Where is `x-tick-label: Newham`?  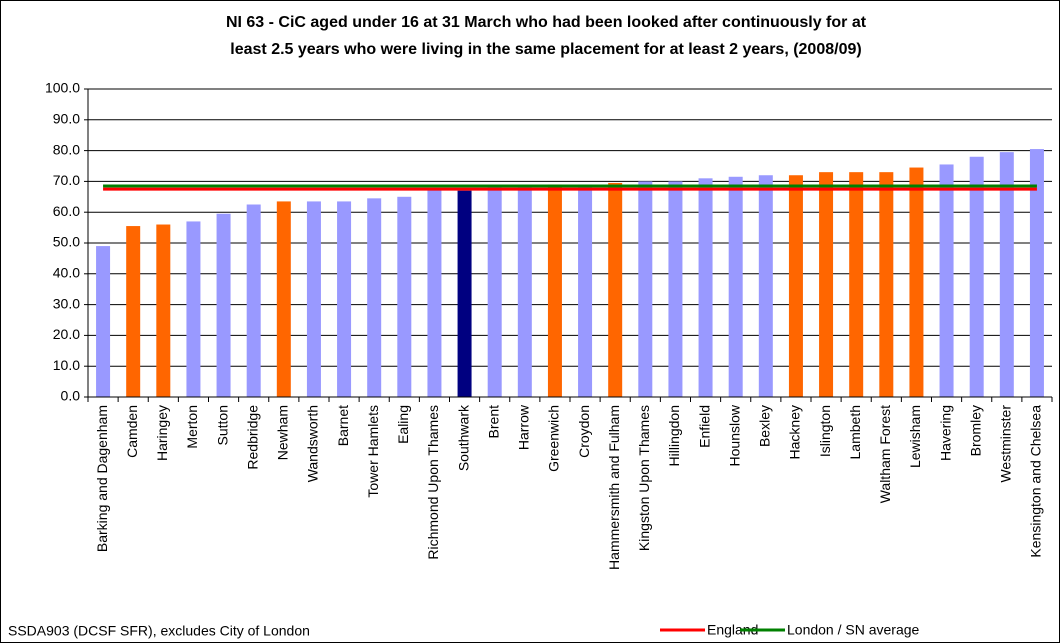
x-tick-label: Newham is located at coordinates (283, 432).